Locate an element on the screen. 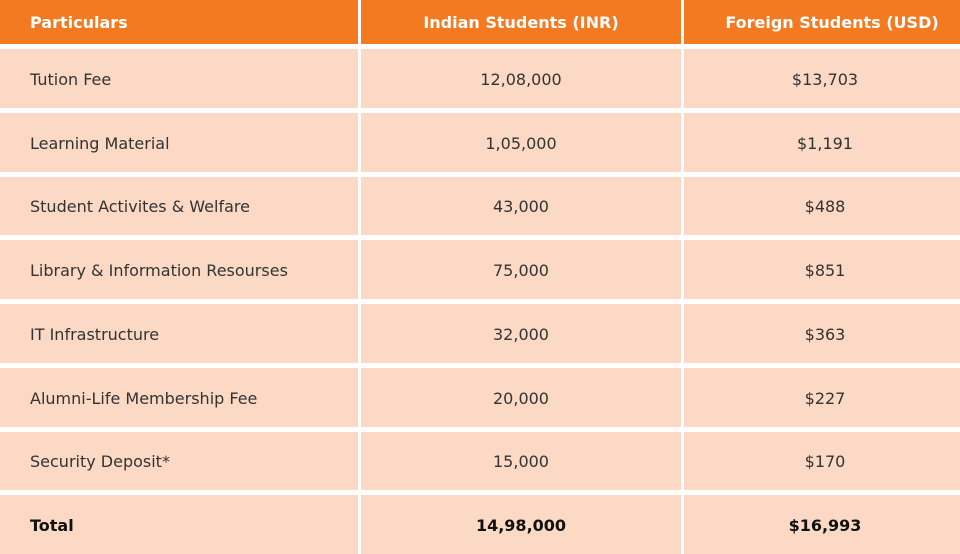 This screenshot has width=960, height=554. row-inr-value: 1,05,000 is located at coordinates (521, 142).